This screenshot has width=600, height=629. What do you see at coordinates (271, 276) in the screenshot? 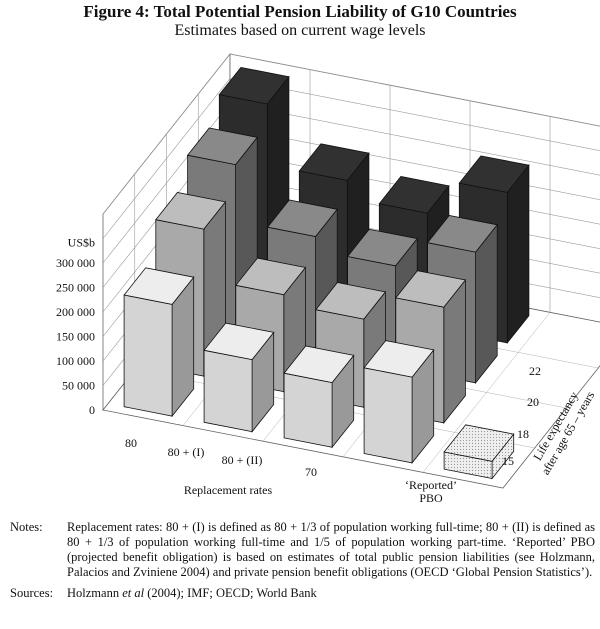
I see `bar-cat1-series-18-top` at bounding box center [271, 276].